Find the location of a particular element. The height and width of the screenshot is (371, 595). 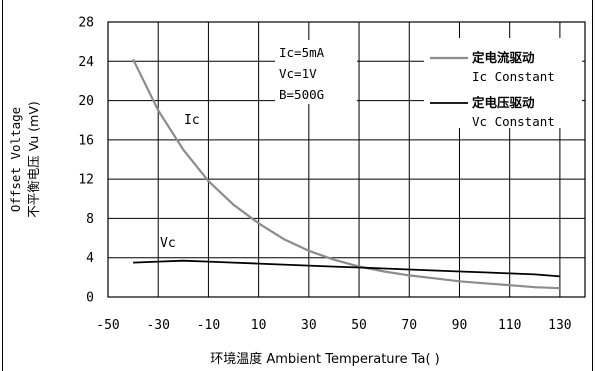

y-tick-label: 20 is located at coordinates (86, 101).